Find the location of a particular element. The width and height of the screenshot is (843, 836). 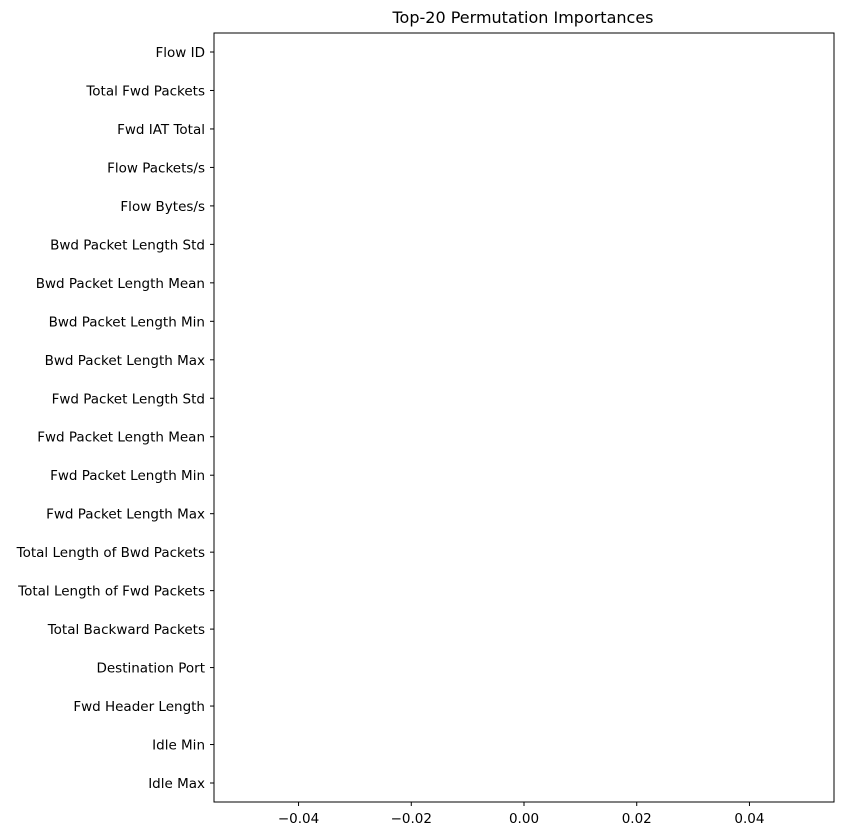

x-axis: −0.04 −0.02 0.00 0.02 0.04 is located at coordinates (521, 814).